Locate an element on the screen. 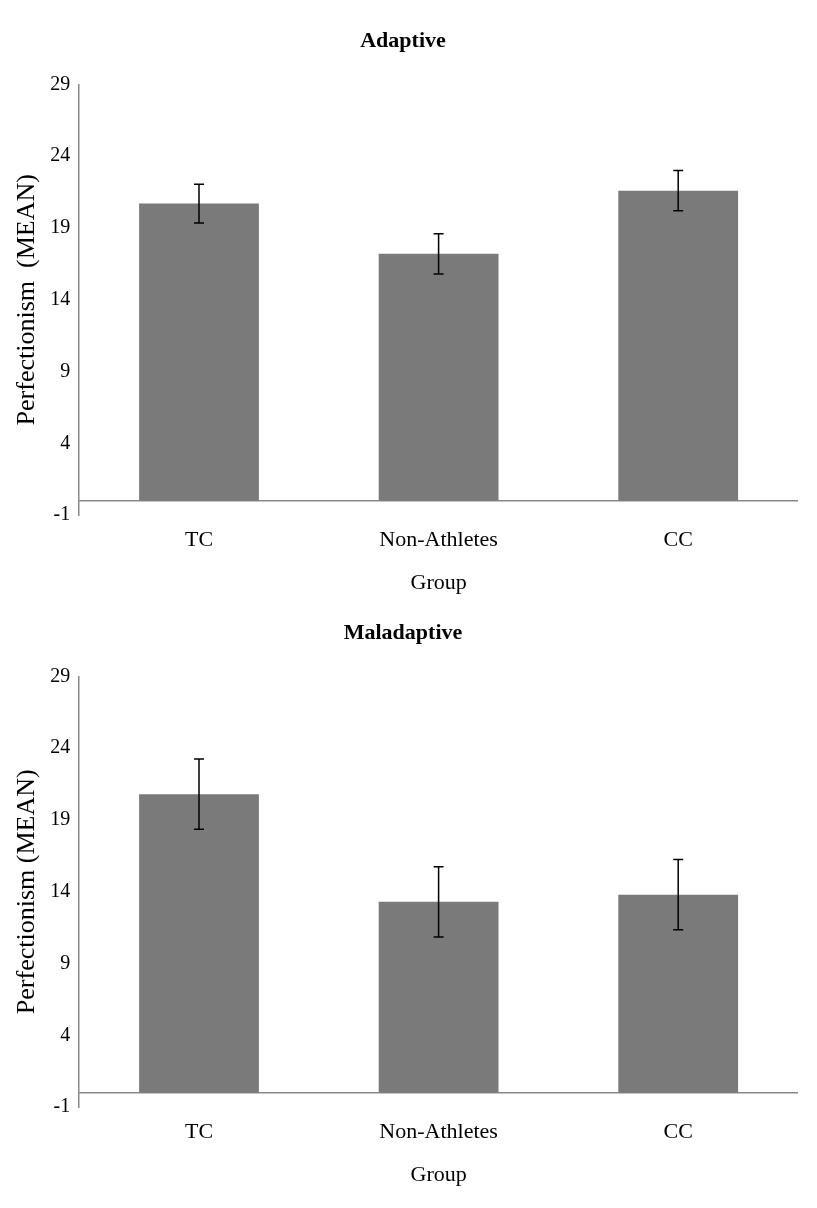 The width and height of the screenshot is (817, 1208). chart-title: Adaptive is located at coordinates (403, 39).